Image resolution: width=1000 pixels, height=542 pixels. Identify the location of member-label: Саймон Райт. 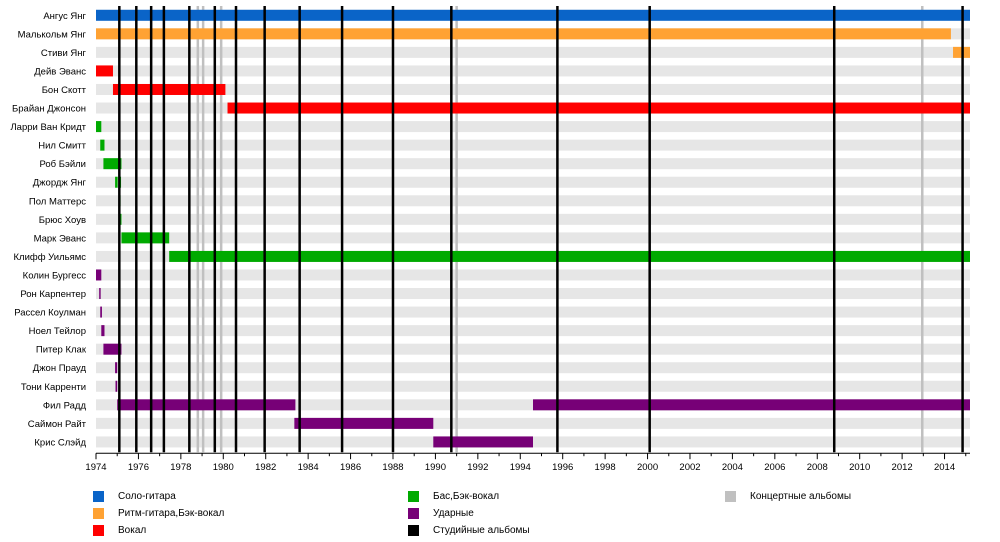
(57, 424).